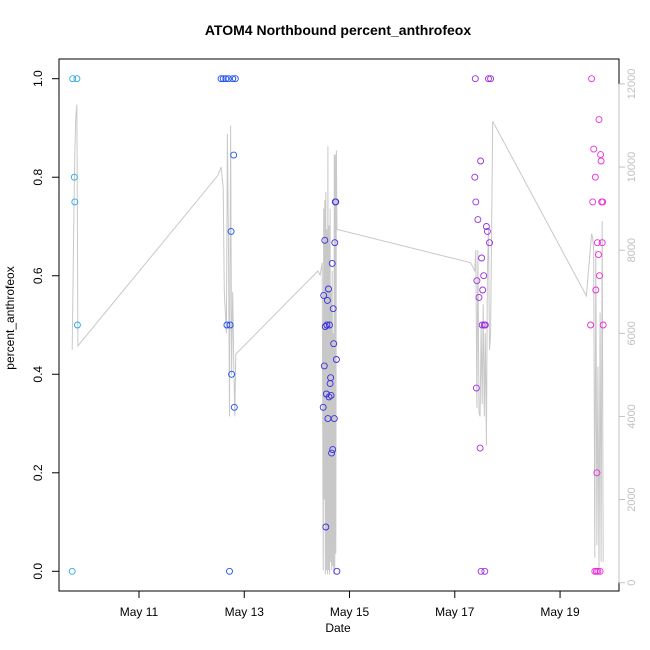 The height and width of the screenshot is (650, 650). Describe the element at coordinates (245, 612) in the screenshot. I see `x-tick-label: May 13` at that location.